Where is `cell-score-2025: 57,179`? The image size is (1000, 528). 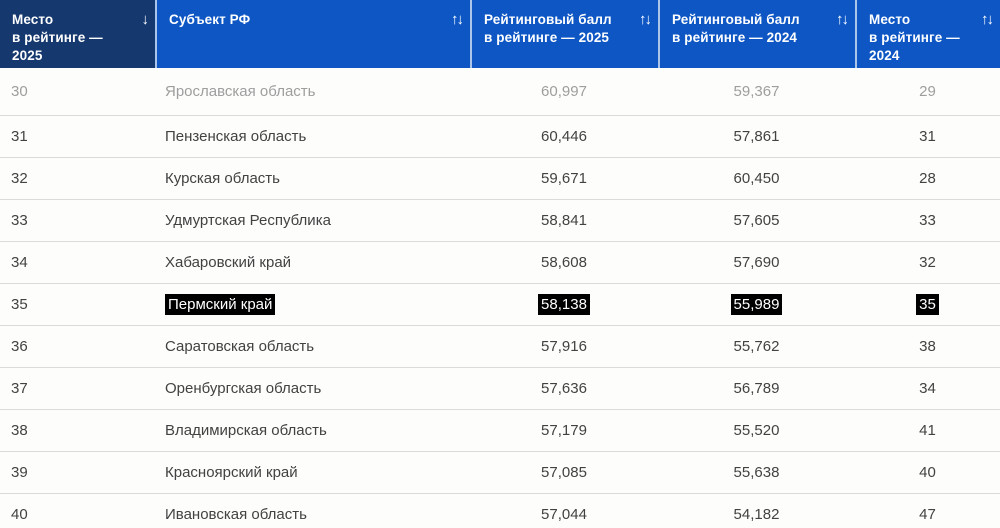
cell-score-2025: 57,179 is located at coordinates (564, 430).